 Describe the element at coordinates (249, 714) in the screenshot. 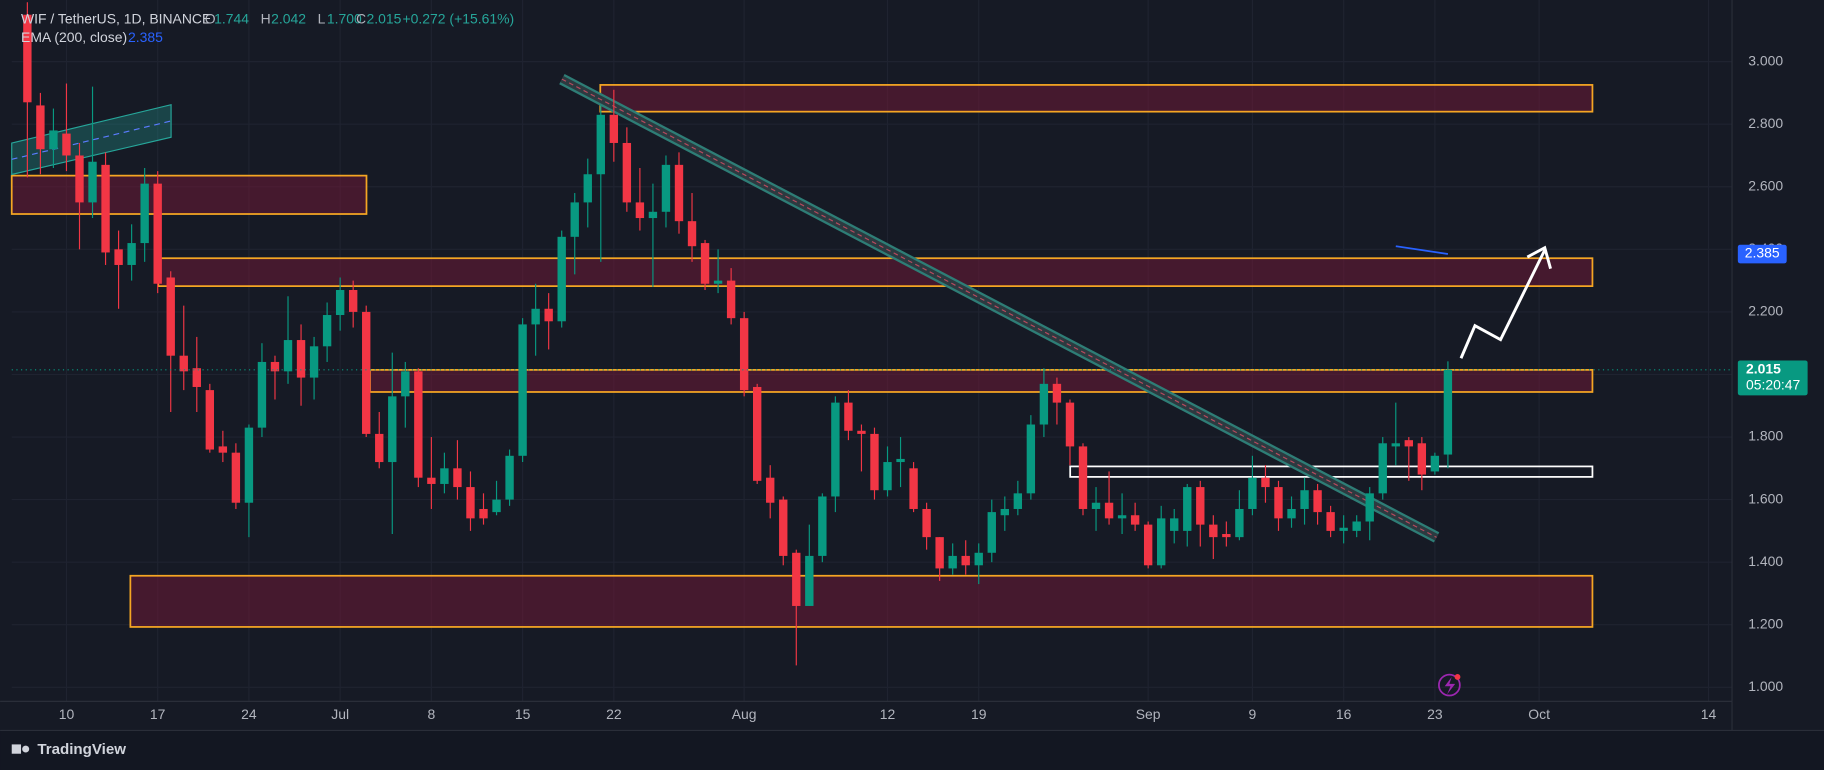

I see `x-tick-label: 24` at that location.